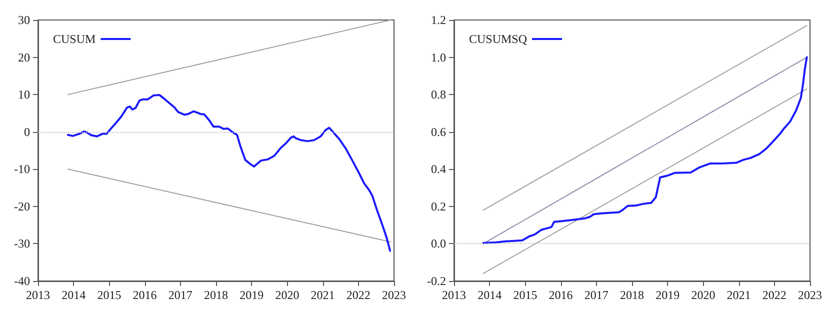  I want to click on y-tick-label: 0.0, so click(438, 243).